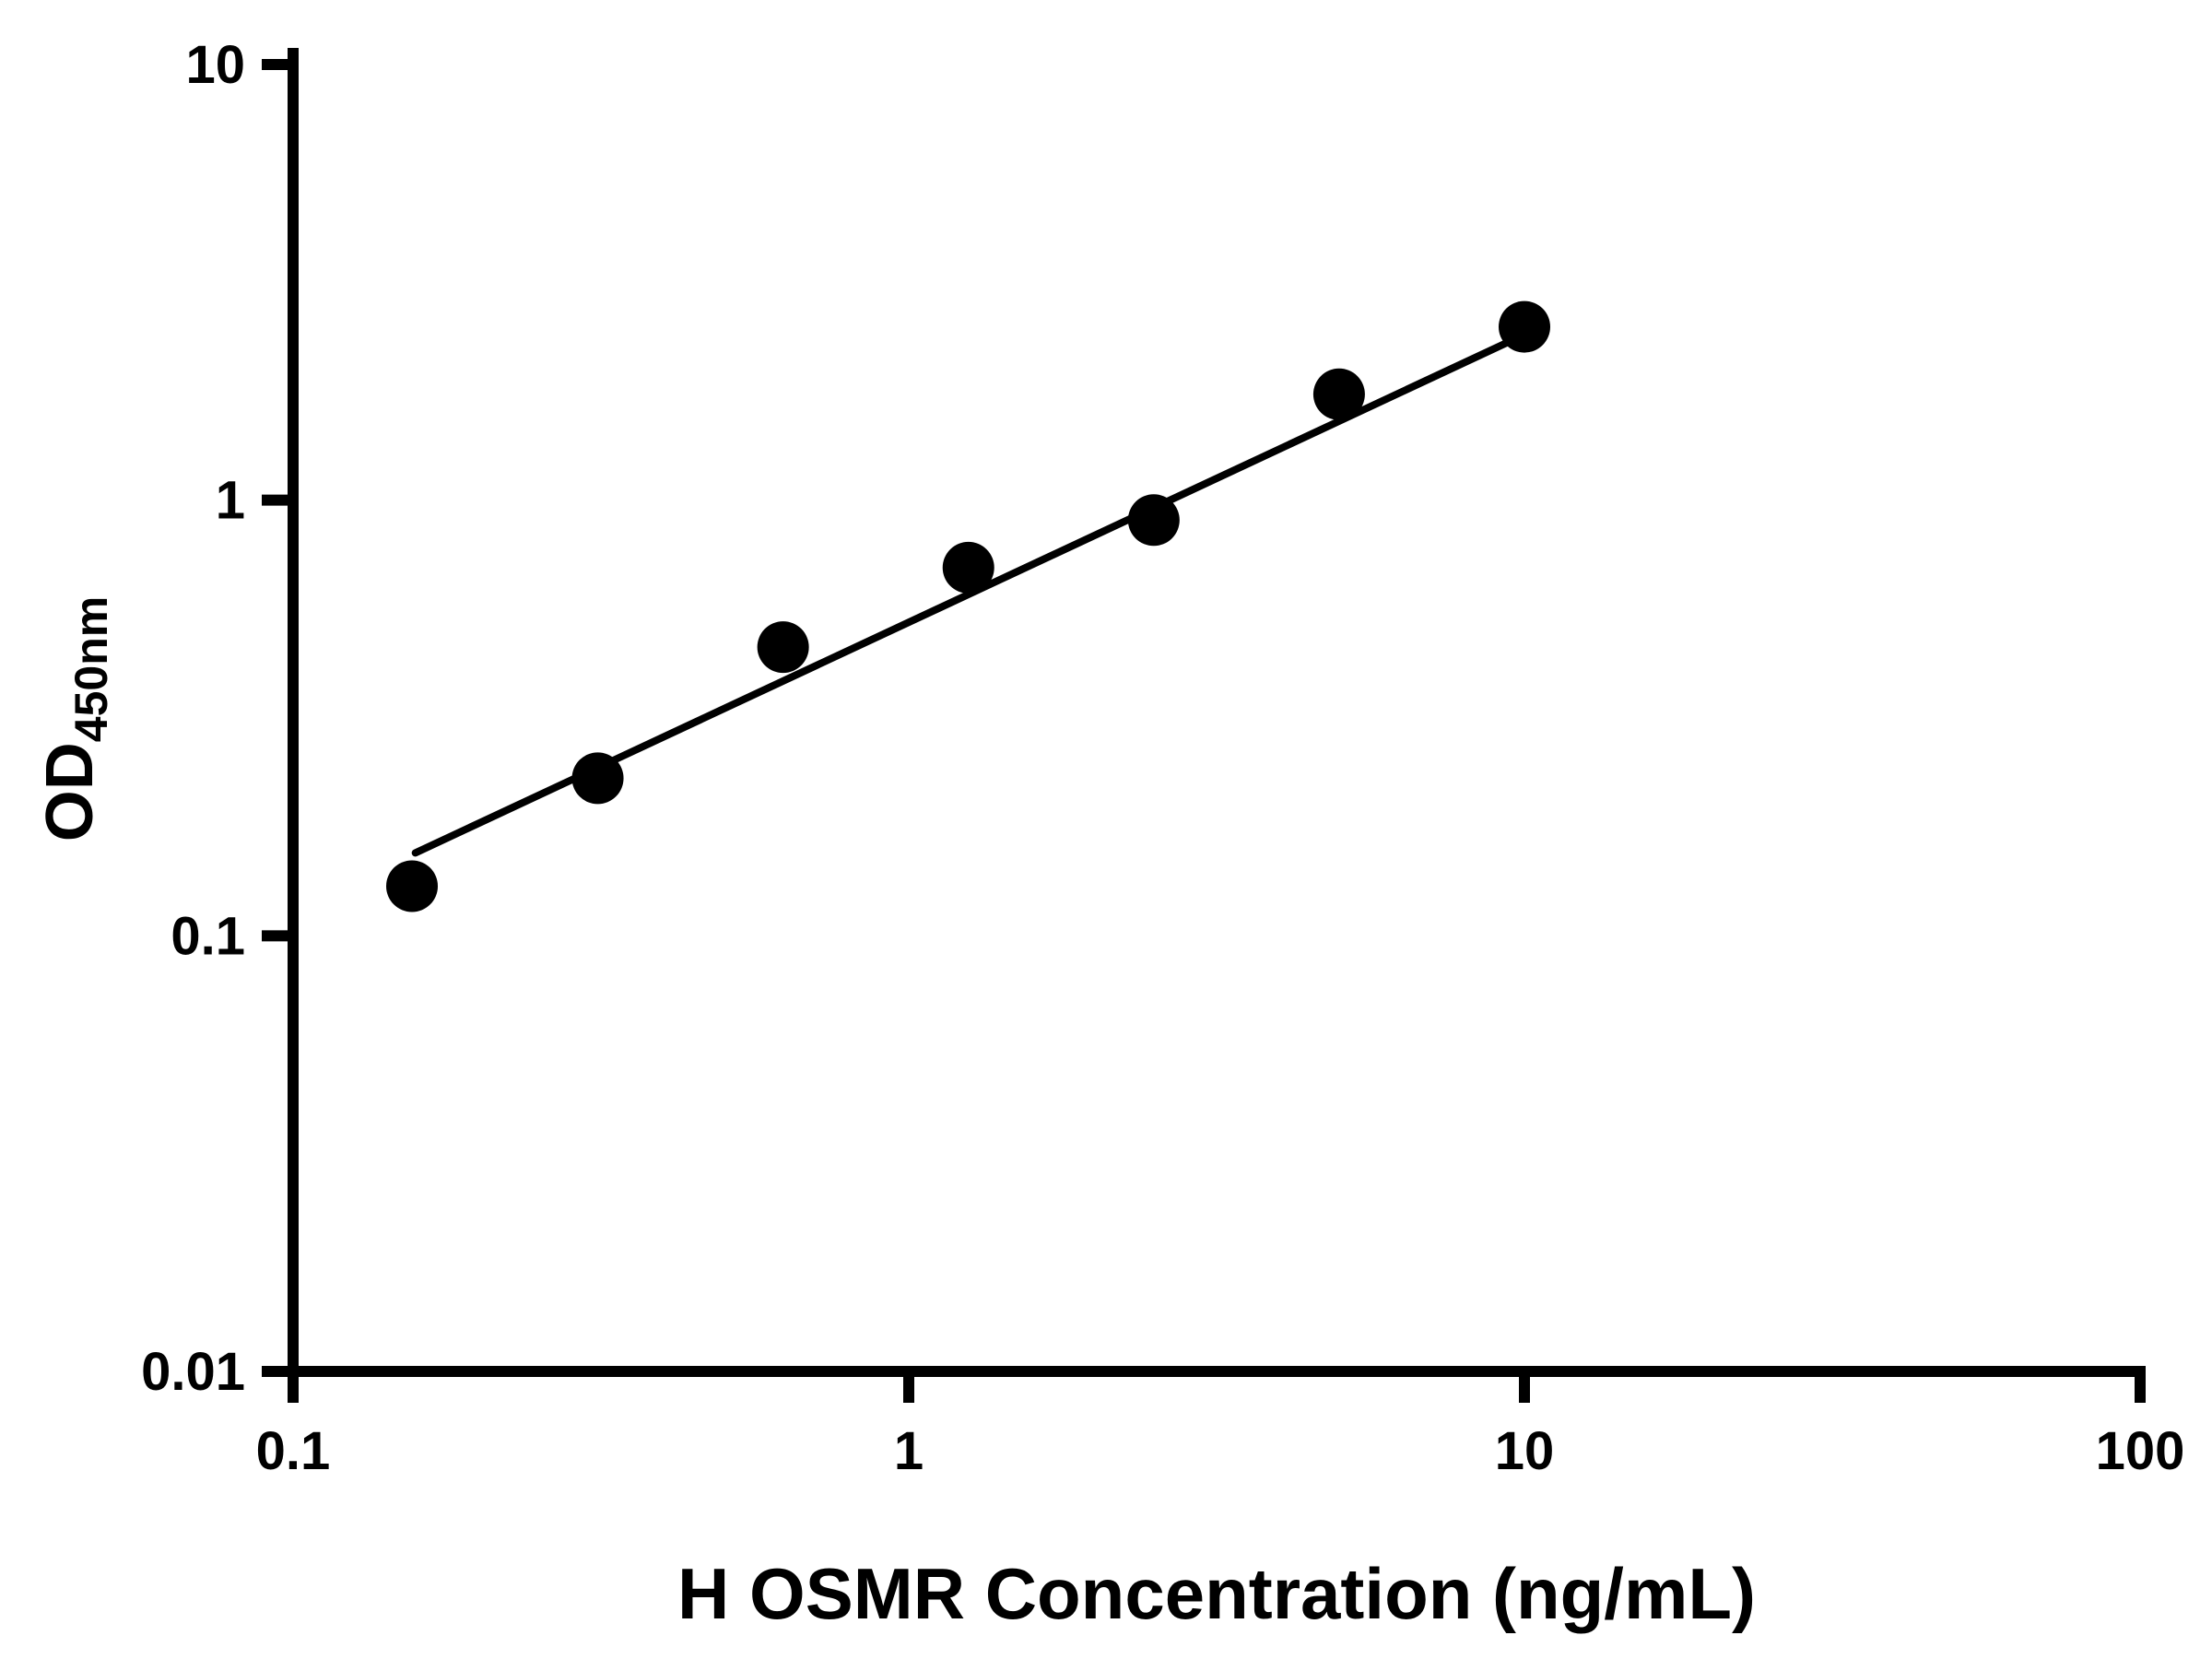 This screenshot has height=1659, width=2212. What do you see at coordinates (217, 718) in the screenshot?
I see `y-axis-ticks: 0.01 0.1 1 10` at bounding box center [217, 718].